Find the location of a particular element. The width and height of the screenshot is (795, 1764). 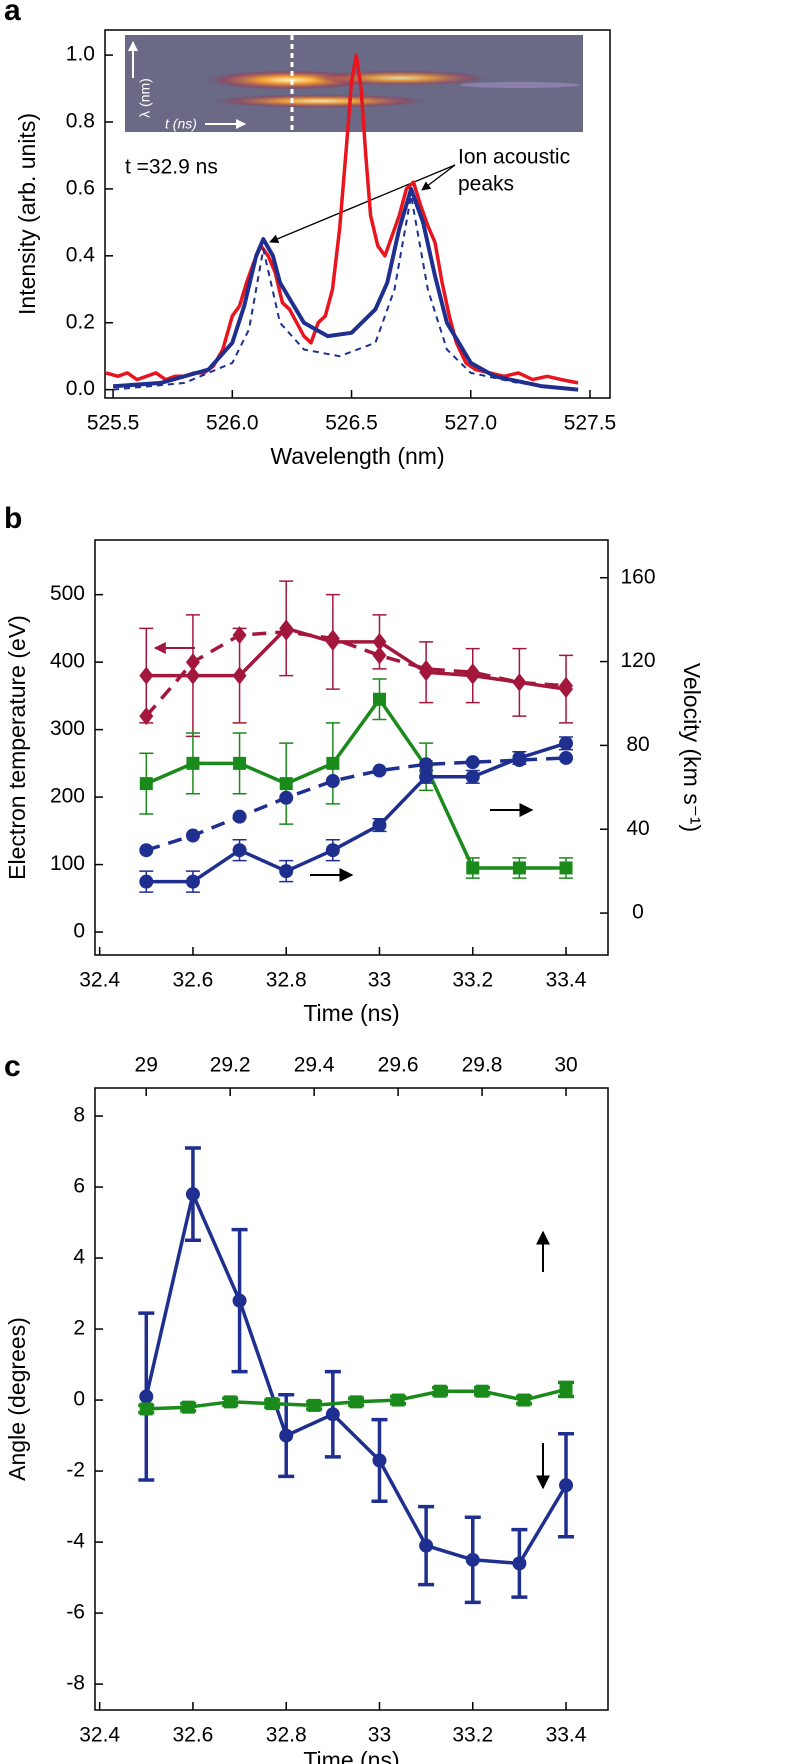

plot-frame is located at coordinates (357, 214).